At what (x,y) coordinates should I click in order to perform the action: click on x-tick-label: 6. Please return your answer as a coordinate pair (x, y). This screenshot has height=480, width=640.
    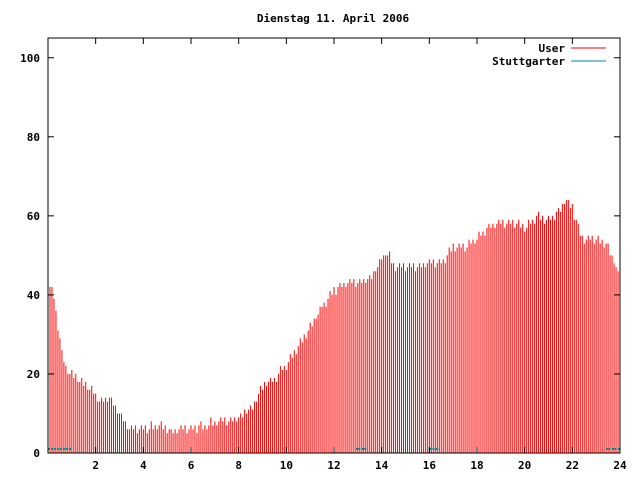
    Looking at the image, I should click on (191, 465).